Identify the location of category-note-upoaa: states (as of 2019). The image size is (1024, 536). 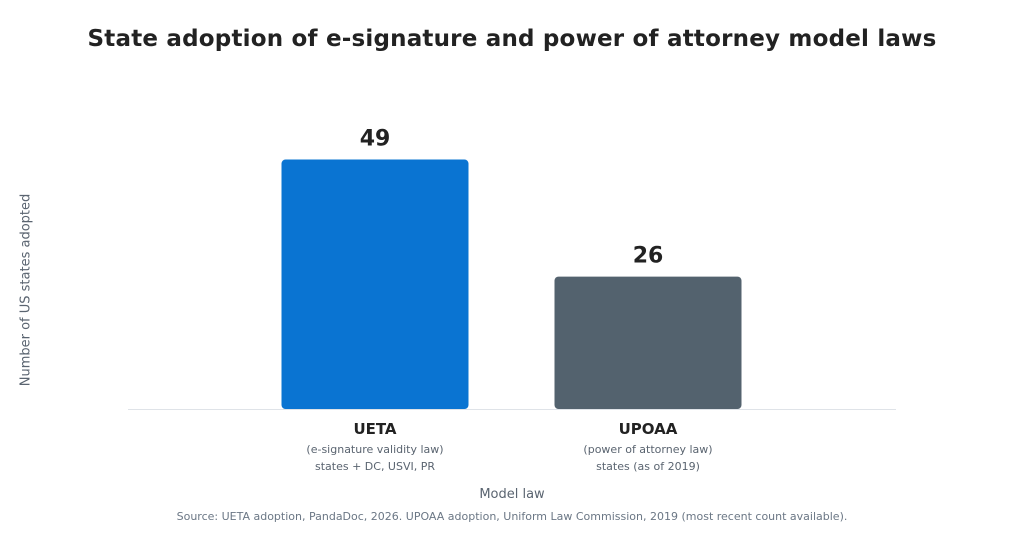
(648, 466).